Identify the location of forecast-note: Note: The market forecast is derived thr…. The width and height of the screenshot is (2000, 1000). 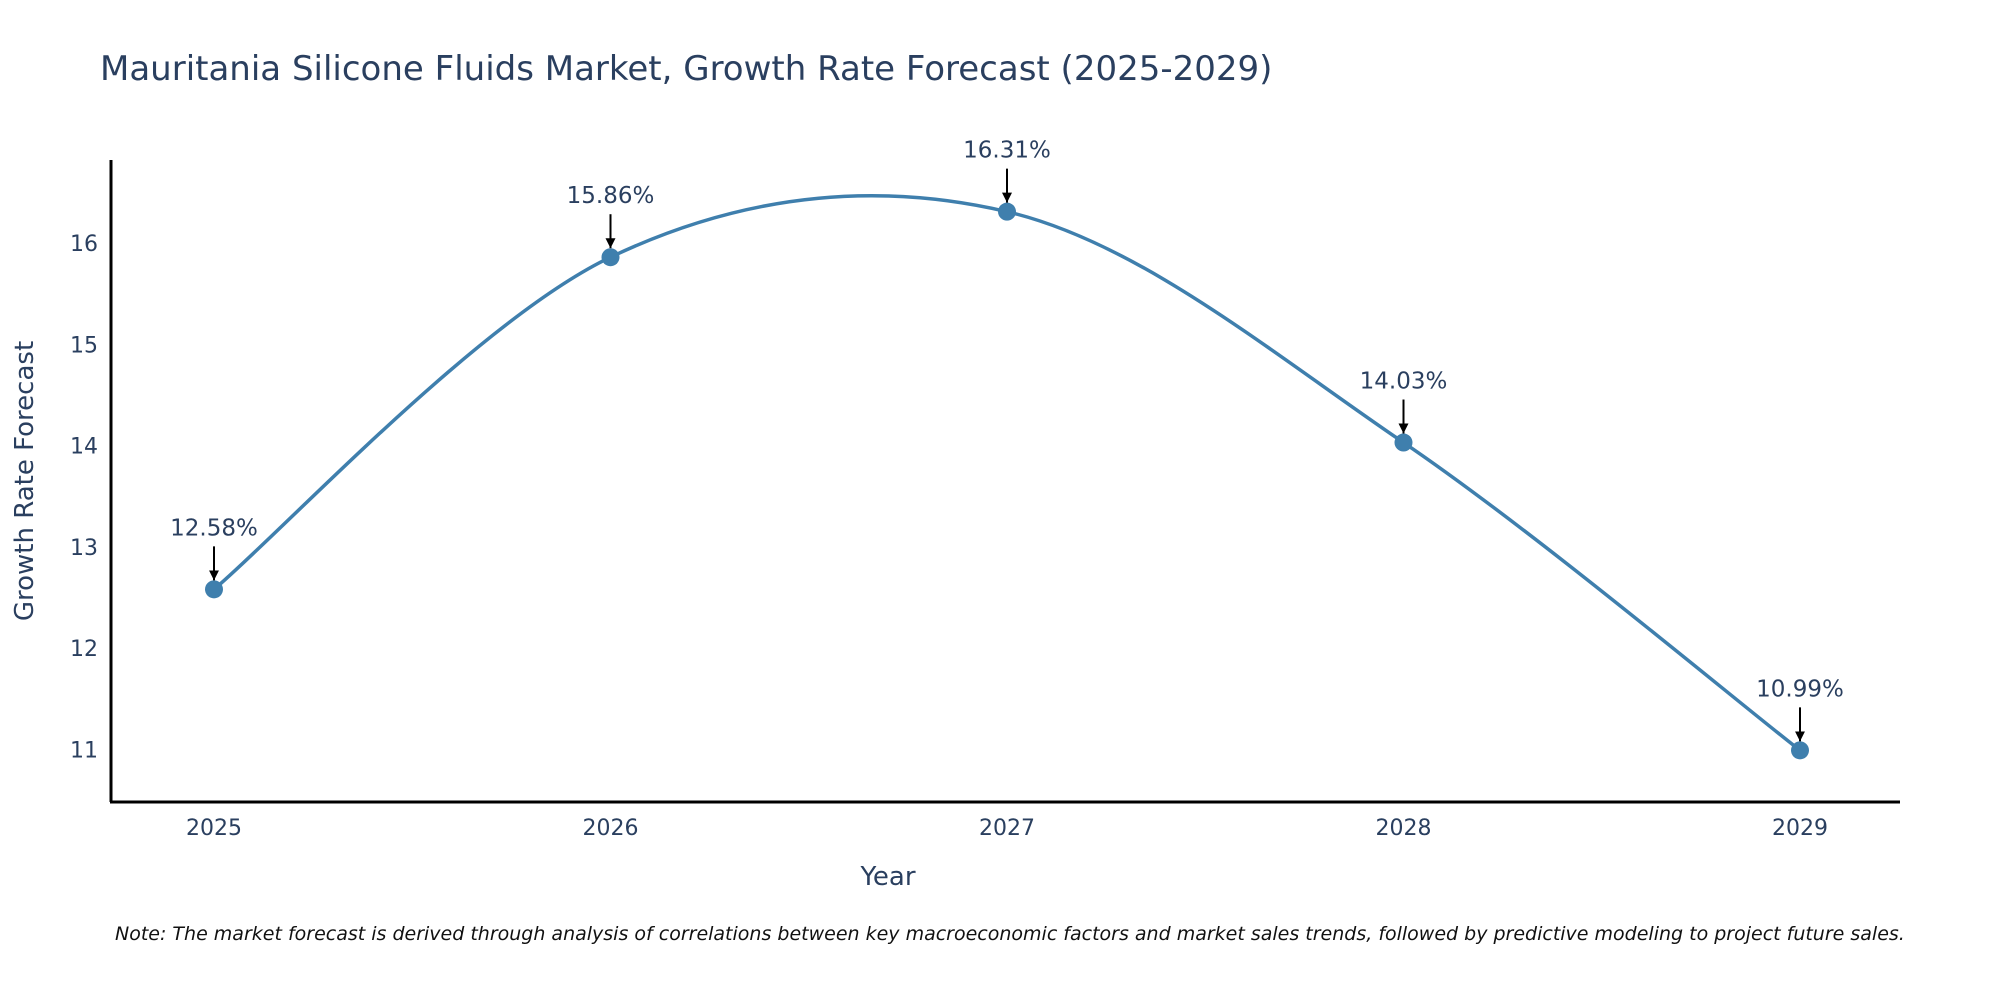
(1010, 934).